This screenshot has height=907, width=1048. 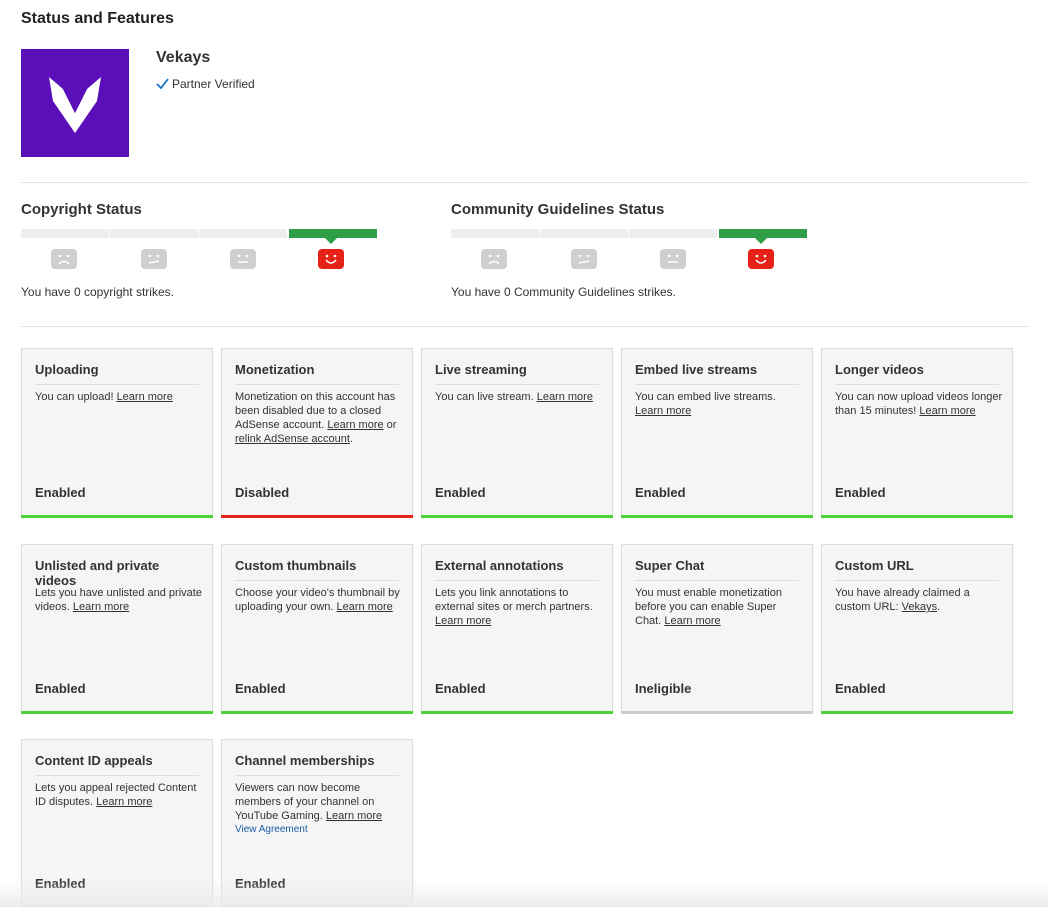 What do you see at coordinates (271, 829) in the screenshot?
I see `view-agreement-link: View Agreement` at bounding box center [271, 829].